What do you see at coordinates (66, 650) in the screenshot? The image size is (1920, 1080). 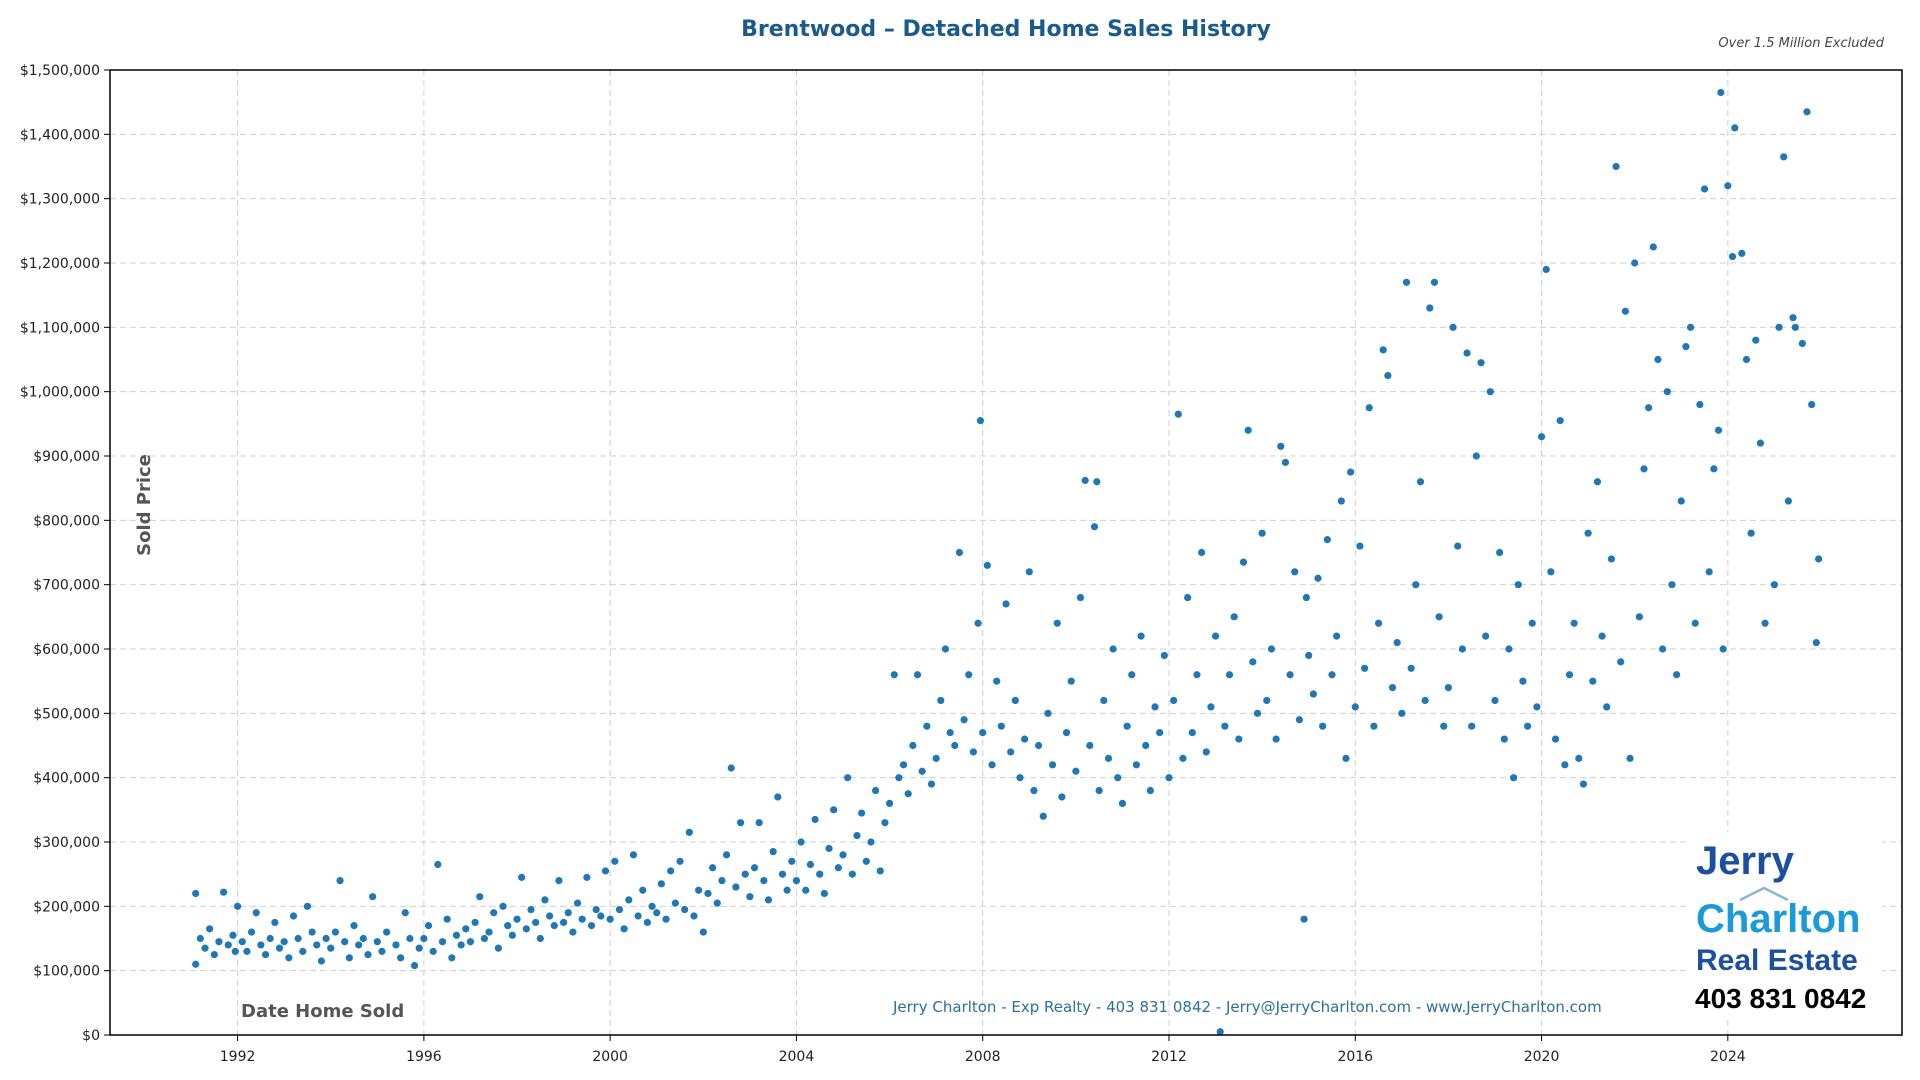 I see `y-tick-label: $600,000` at bounding box center [66, 650].